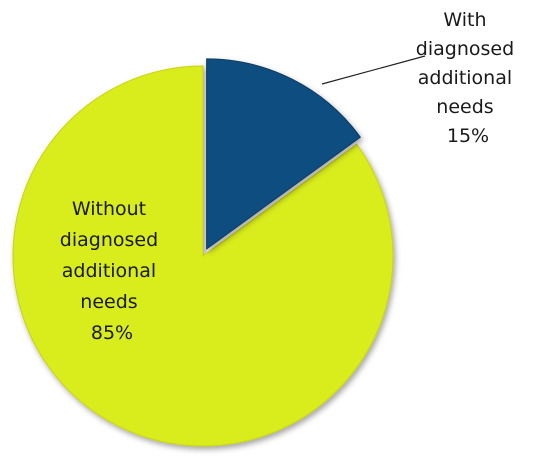  Describe the element at coordinates (468, 136) in the screenshot. I see `label-with-needs-value: 15%` at that location.